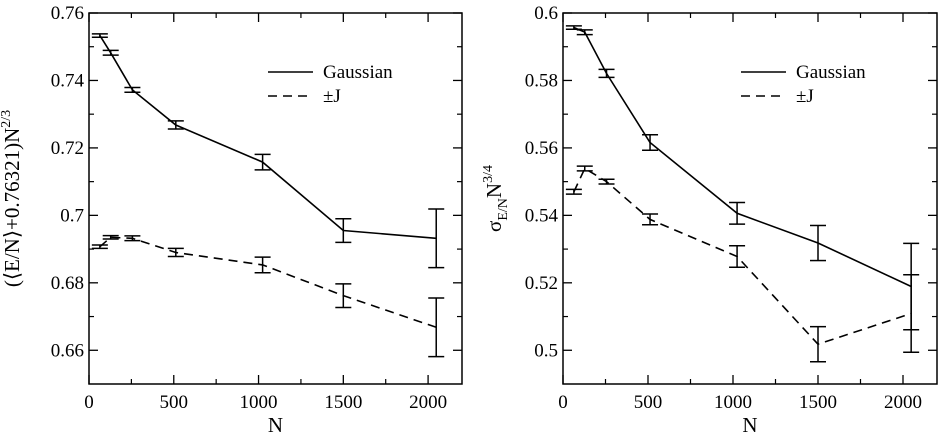 Image resolution: width=943 pixels, height=441 pixels. What do you see at coordinates (541, 283) in the screenshot?
I see `y-tick-label: 0.52` at bounding box center [541, 283].